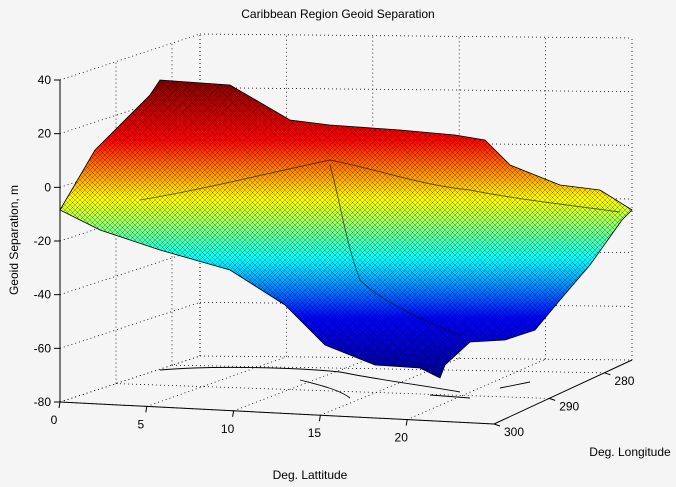 The height and width of the screenshot is (487, 676). I want to click on z-tick-label: 20, so click(45, 134).